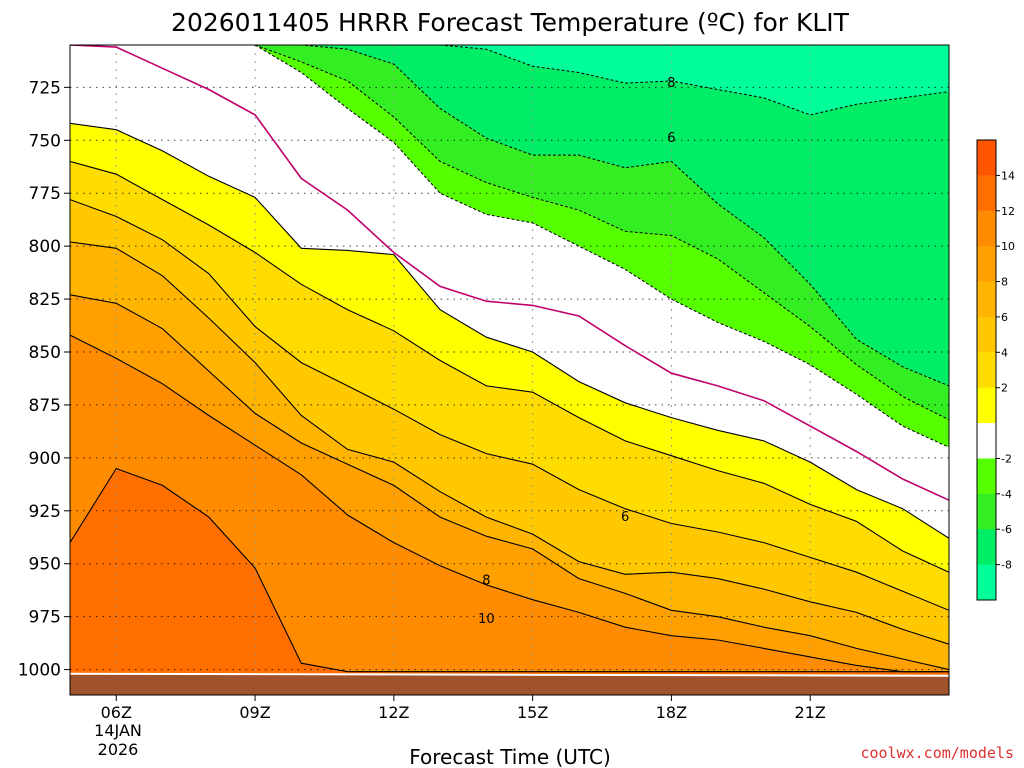  What do you see at coordinates (45, 353) in the screenshot?
I see `y-tick-label: 850` at bounding box center [45, 353].